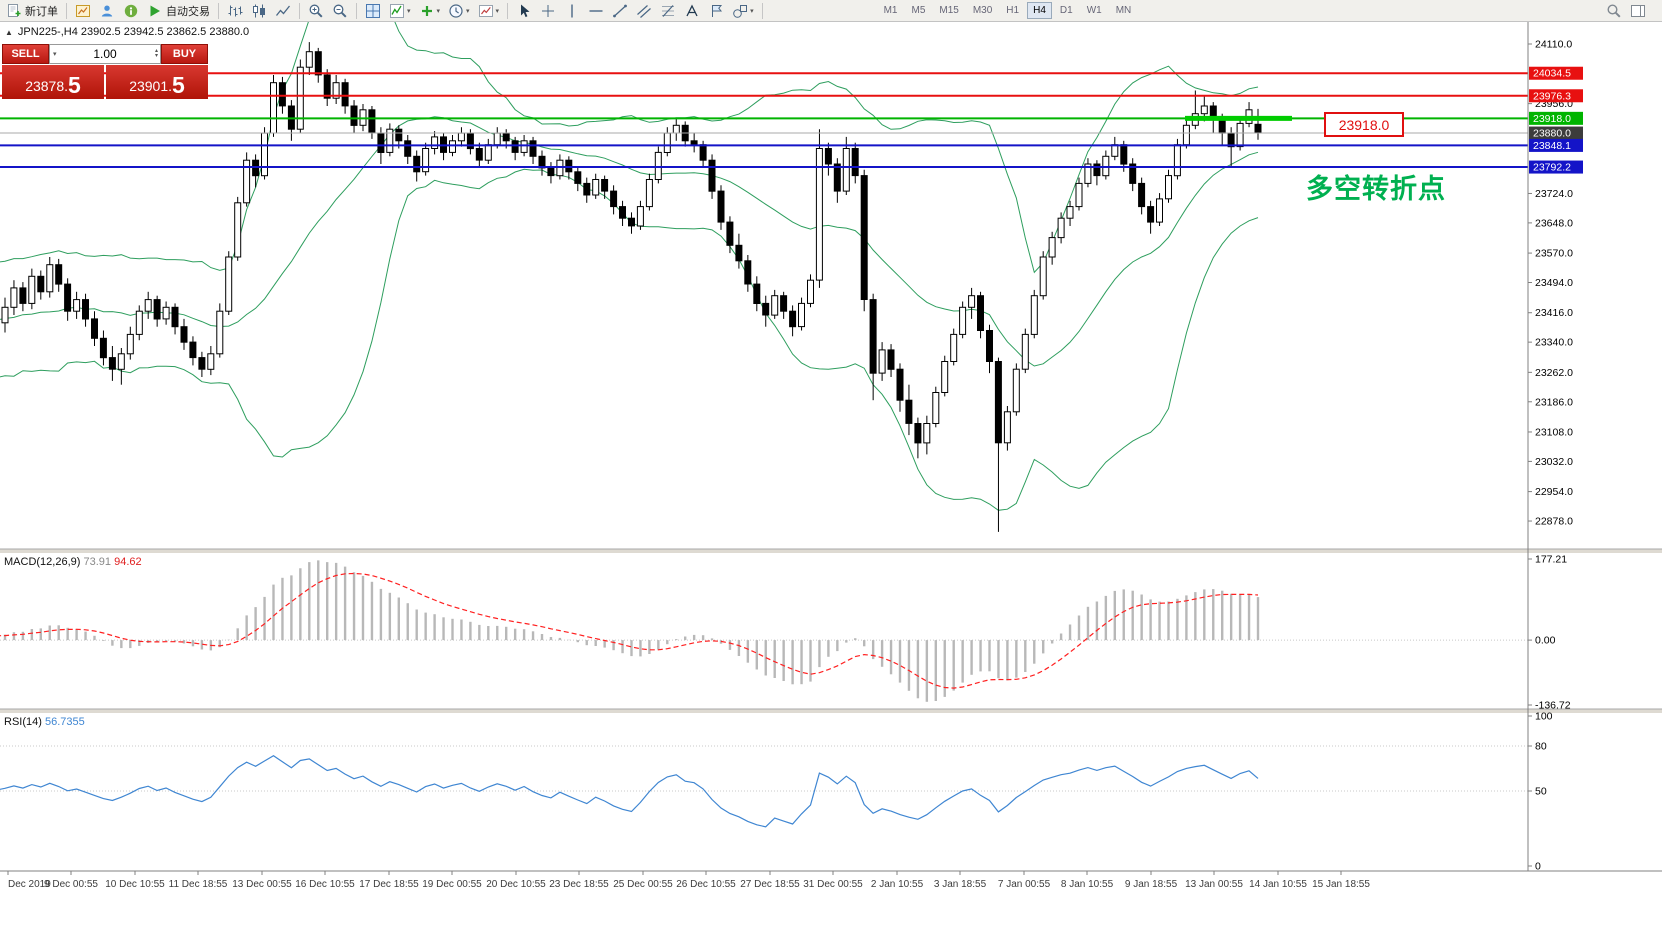 The width and height of the screenshot is (1662, 947). I want to click on collapse-triangle-icon: ▲, so click(9, 32).